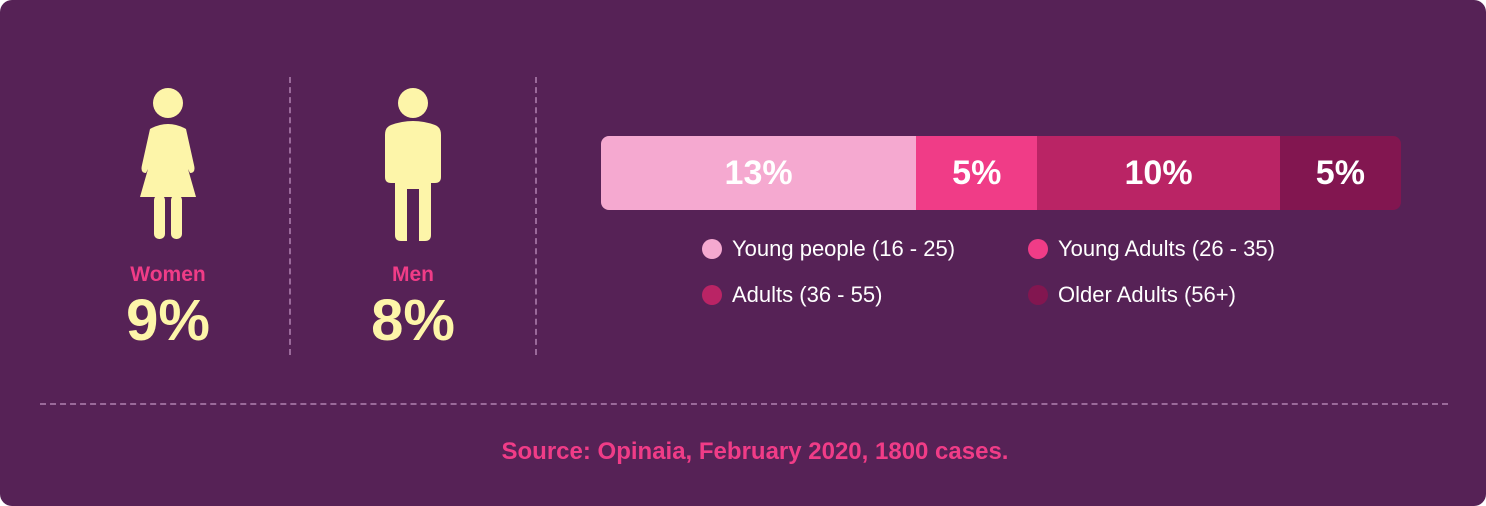  Describe the element at coordinates (413, 274) in the screenshot. I see `men-label: Men` at that location.